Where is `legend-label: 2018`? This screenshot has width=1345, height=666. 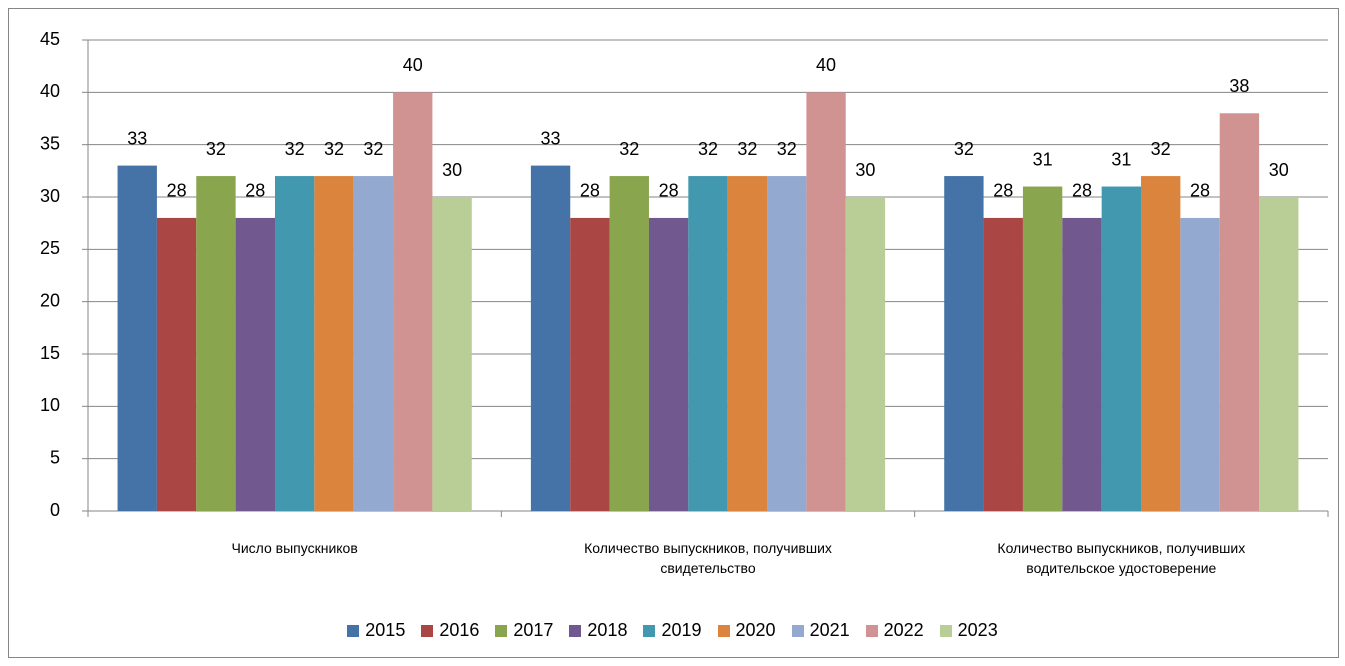
legend-label: 2018 is located at coordinates (607, 630).